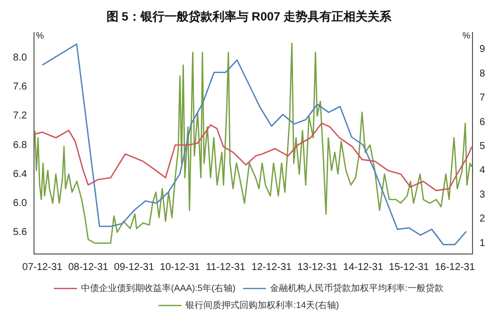  What do you see at coordinates (482, 50) in the screenshot?
I see `y2-tick-label: 9` at bounding box center [482, 50].